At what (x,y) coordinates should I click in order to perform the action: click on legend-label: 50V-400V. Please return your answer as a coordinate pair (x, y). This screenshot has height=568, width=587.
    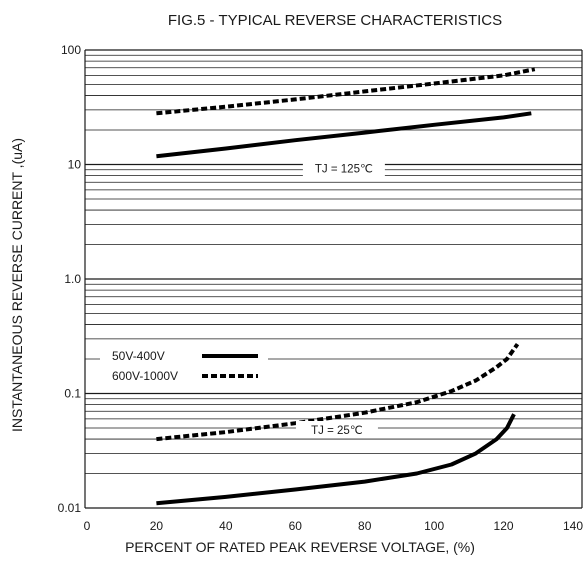
    Looking at the image, I should click on (138, 356).